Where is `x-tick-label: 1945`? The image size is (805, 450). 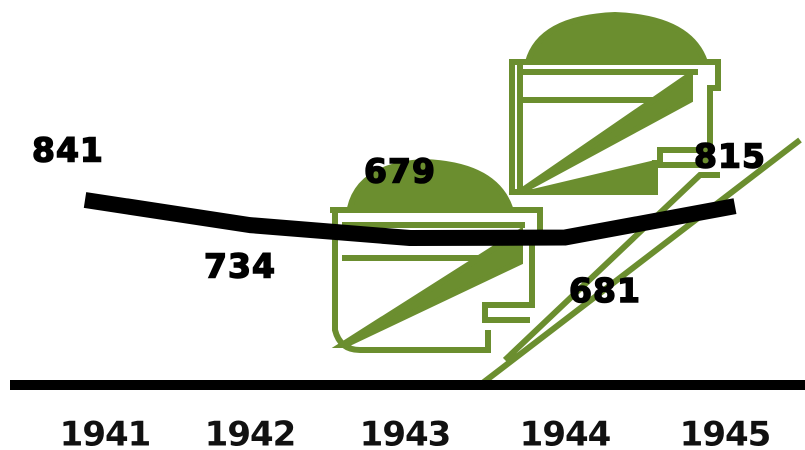 x-tick-label: 1945 is located at coordinates (725, 432).